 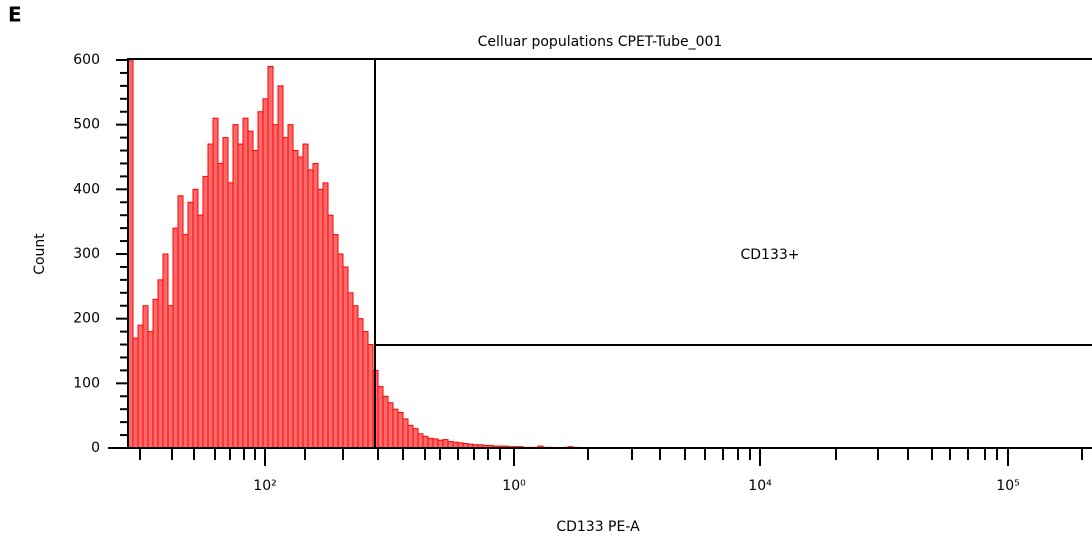 What do you see at coordinates (86, 254) in the screenshot?
I see `y-tick-label: 300` at bounding box center [86, 254].